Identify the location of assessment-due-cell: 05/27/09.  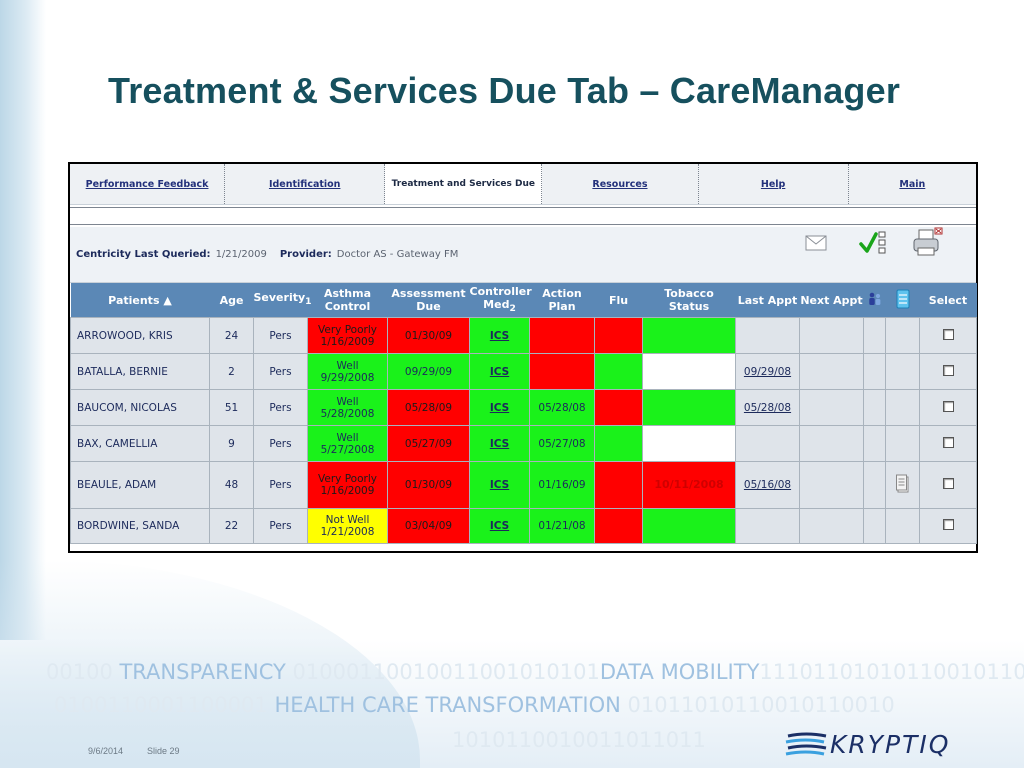
(428, 443).